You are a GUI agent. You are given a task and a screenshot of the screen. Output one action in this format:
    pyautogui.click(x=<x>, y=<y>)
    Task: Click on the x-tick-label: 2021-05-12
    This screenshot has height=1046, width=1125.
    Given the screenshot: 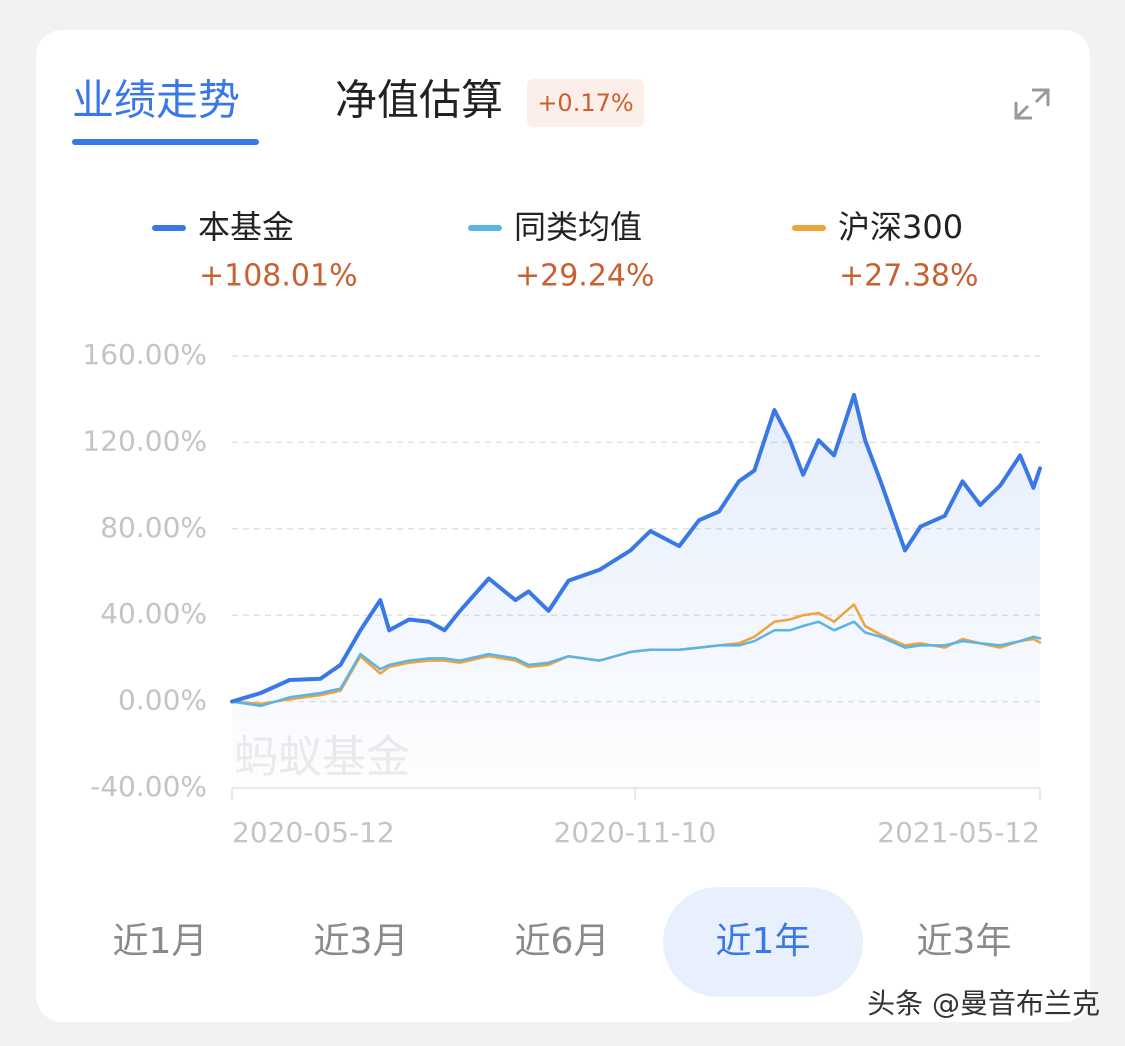 What is the action you would take?
    pyautogui.click(x=958, y=832)
    